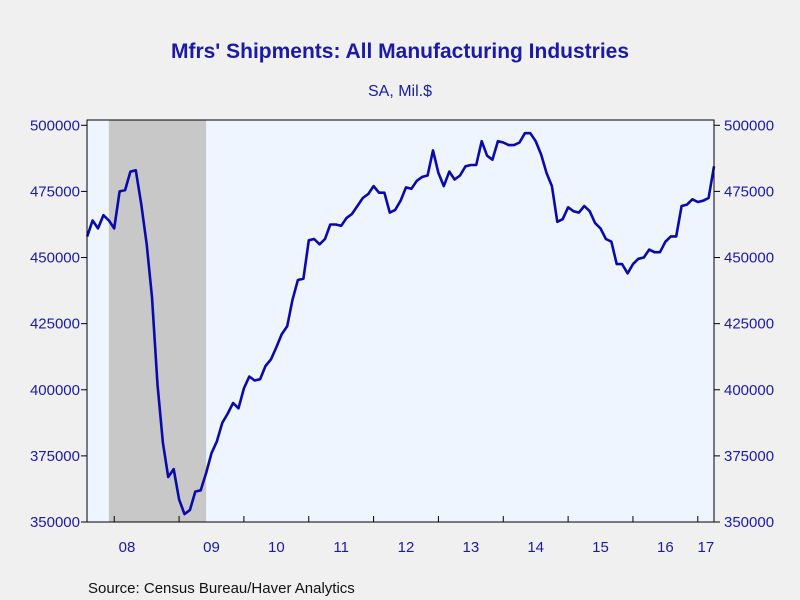  What do you see at coordinates (55, 456) in the screenshot?
I see `y-tick-label-left: 375000` at bounding box center [55, 456].